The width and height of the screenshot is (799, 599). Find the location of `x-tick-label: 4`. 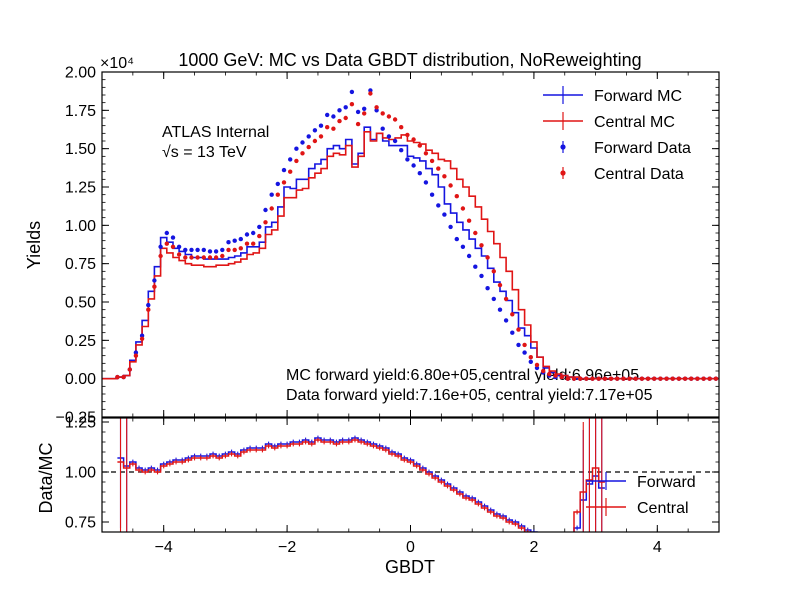

x-tick-label: 4 is located at coordinates (657, 547).